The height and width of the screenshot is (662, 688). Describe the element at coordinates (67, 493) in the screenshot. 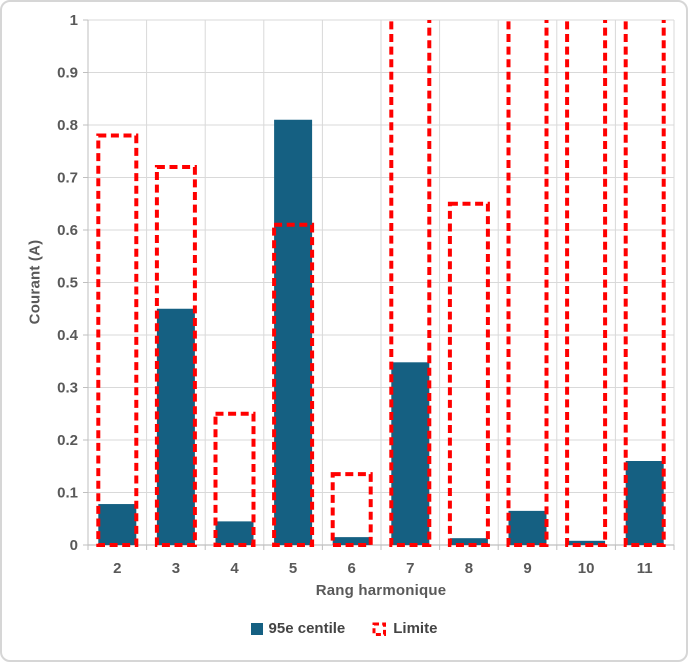

I see `y-tick-label: 0.1` at that location.